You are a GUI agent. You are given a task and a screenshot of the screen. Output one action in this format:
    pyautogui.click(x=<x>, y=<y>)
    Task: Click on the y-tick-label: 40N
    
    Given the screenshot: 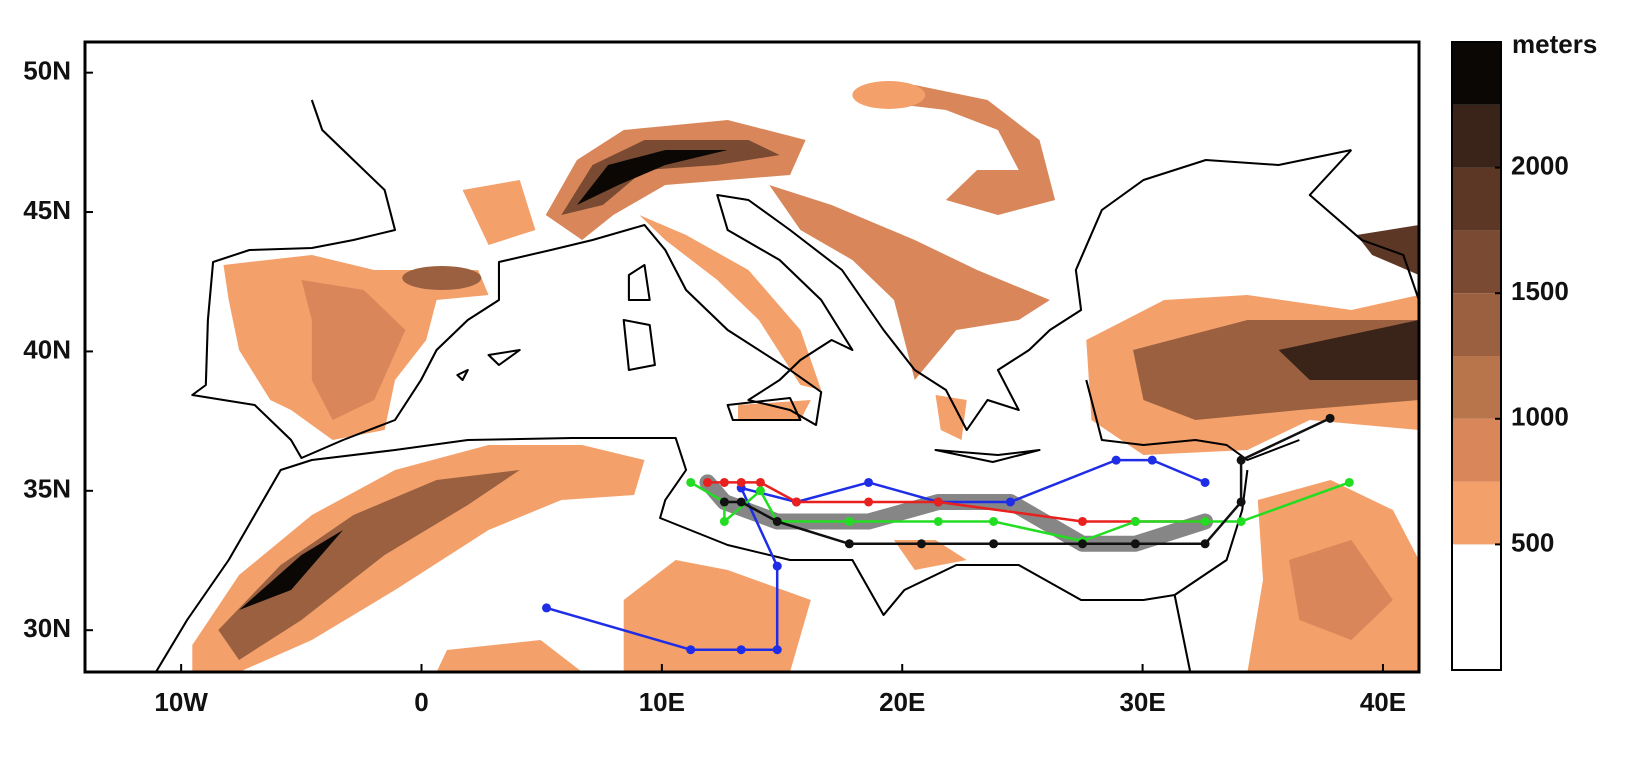 What is the action you would take?
    pyautogui.click(x=47, y=349)
    